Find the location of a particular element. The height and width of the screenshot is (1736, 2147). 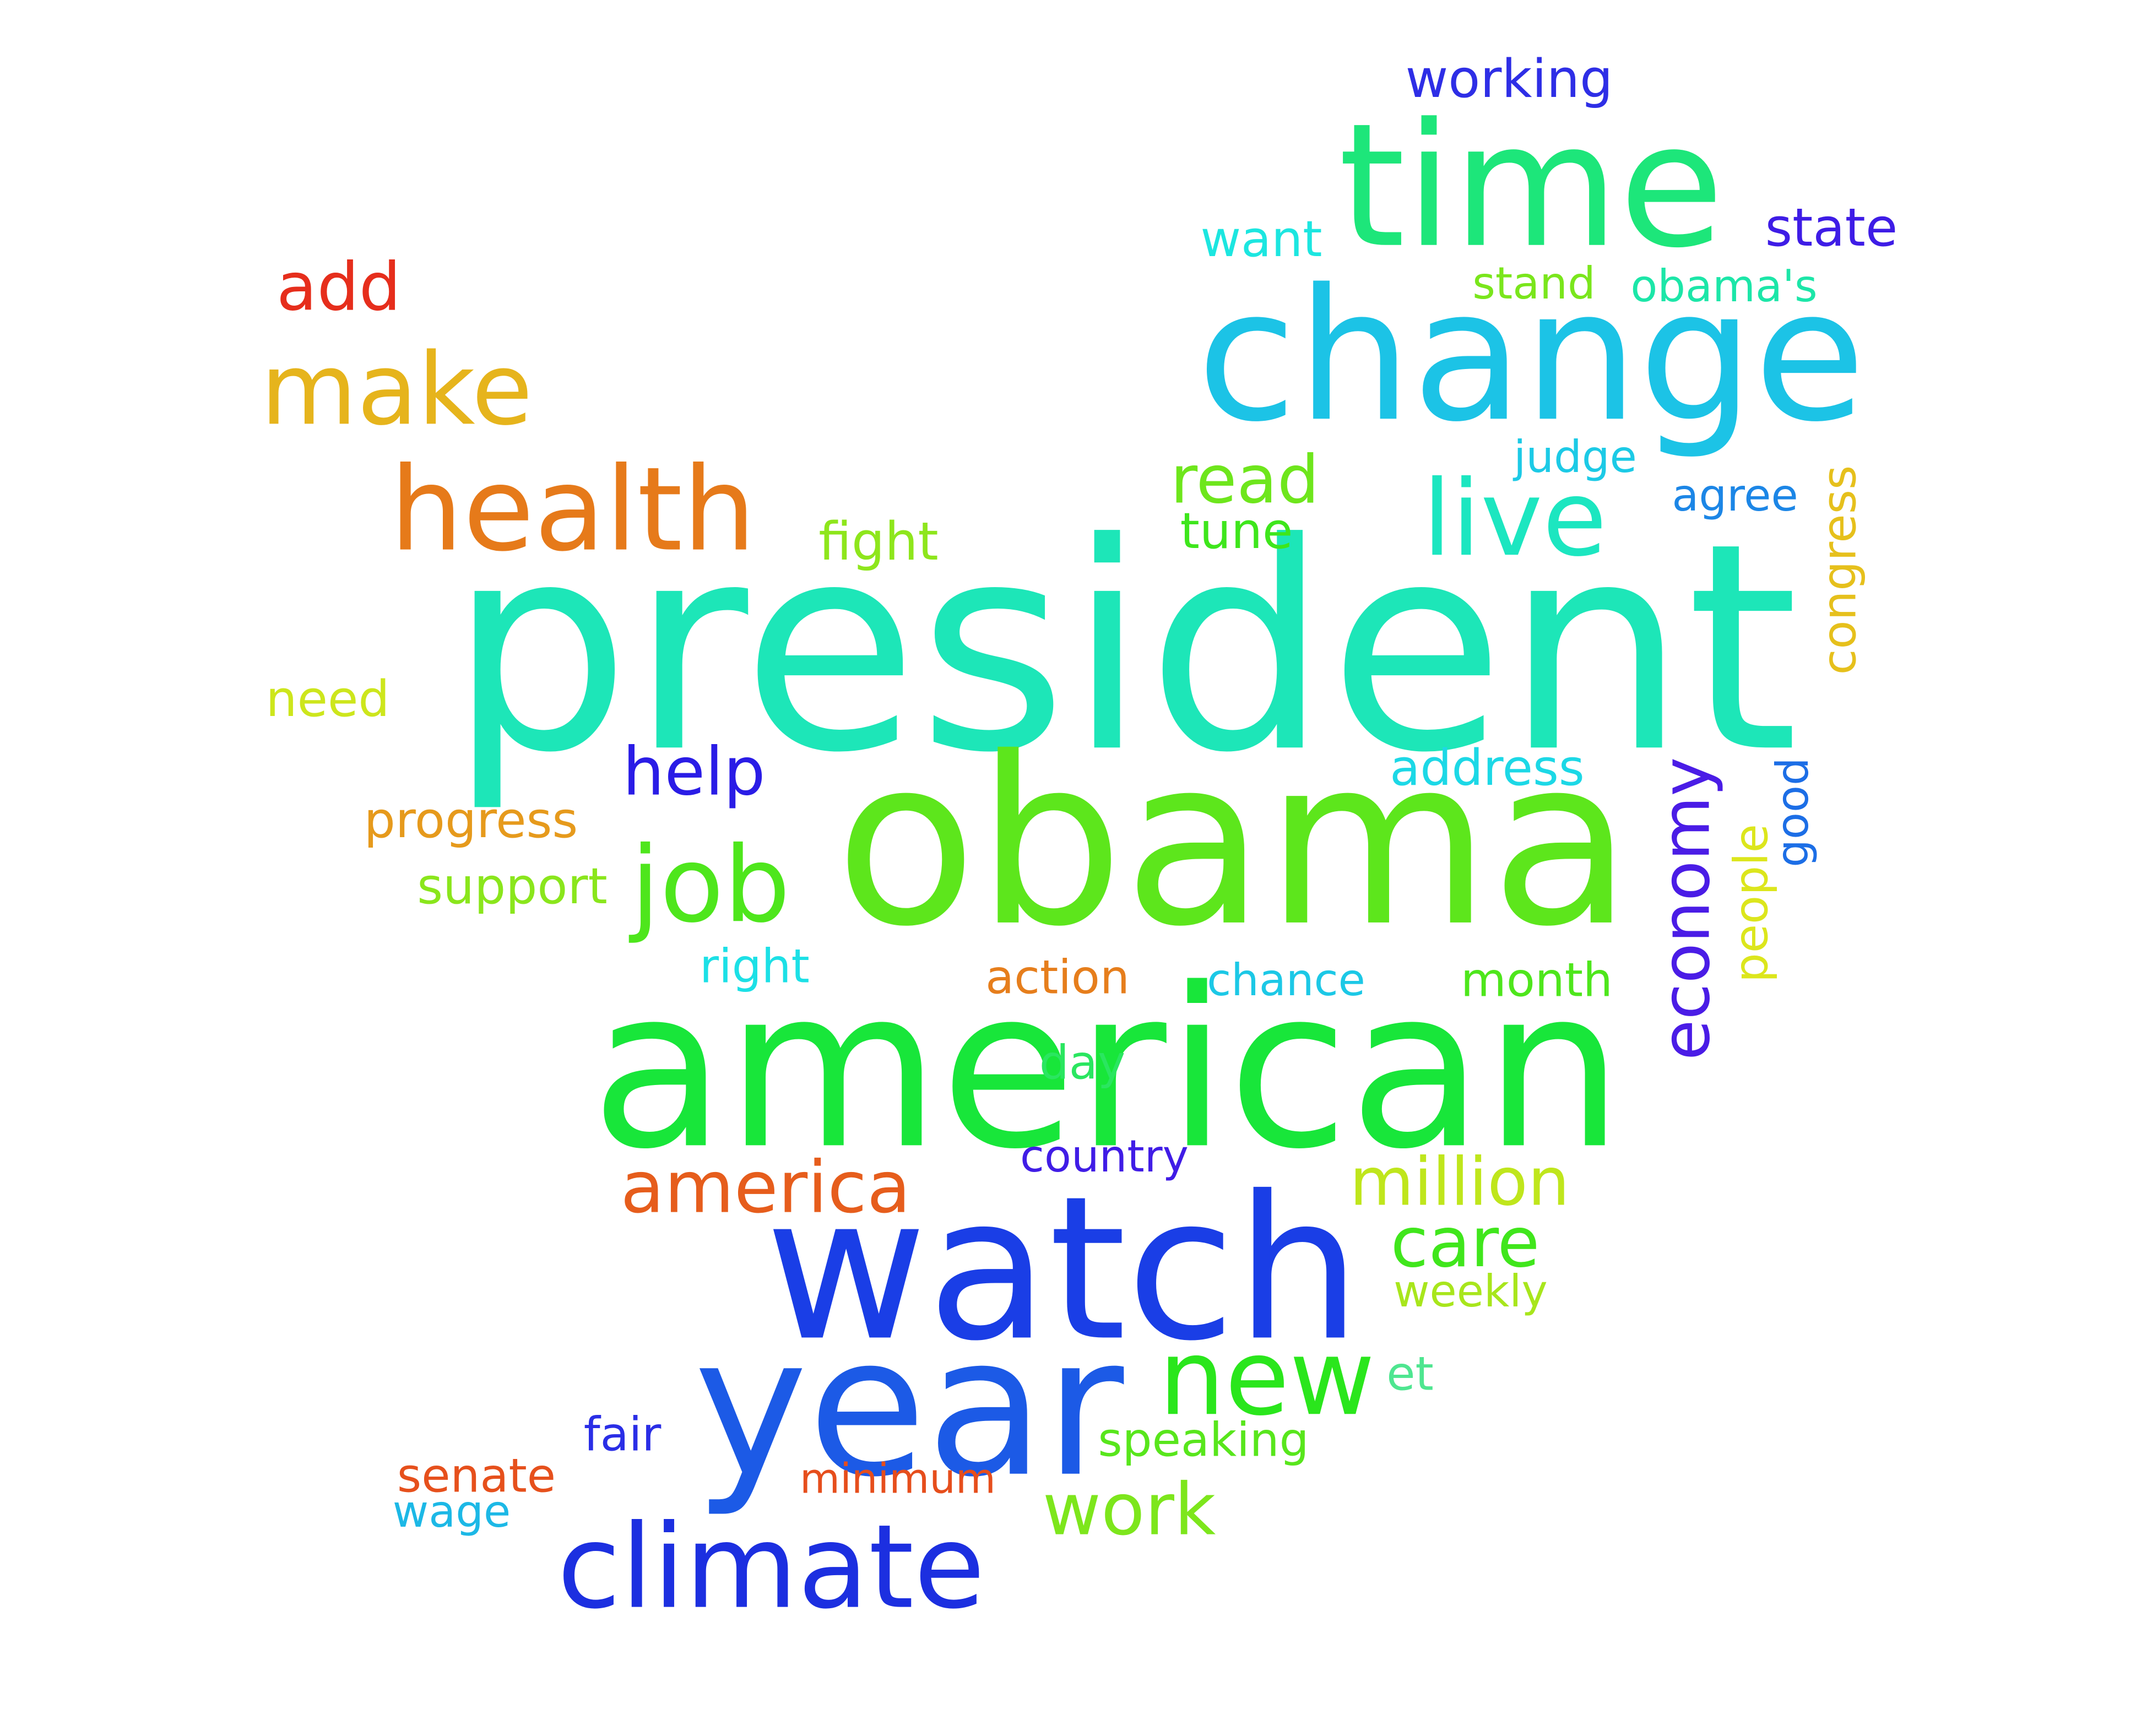

word-read: read is located at coordinates (1245, 480).